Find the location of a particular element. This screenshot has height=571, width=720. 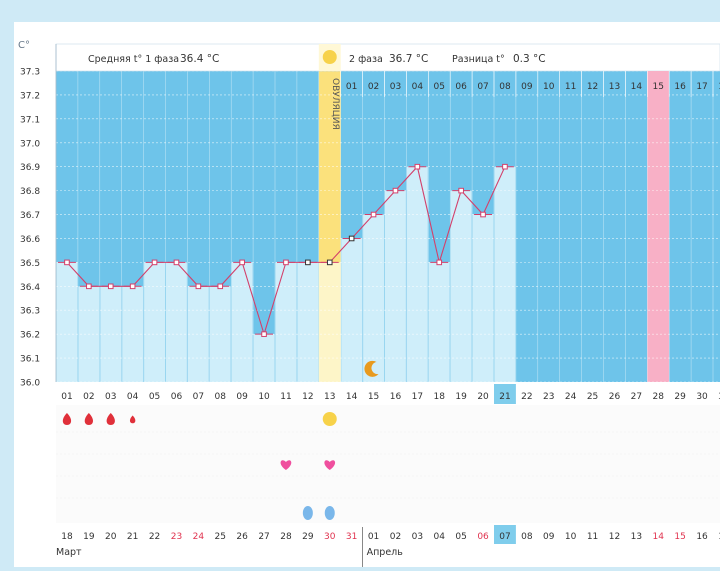

calendar-date-label: 24 is located at coordinates (199, 537).